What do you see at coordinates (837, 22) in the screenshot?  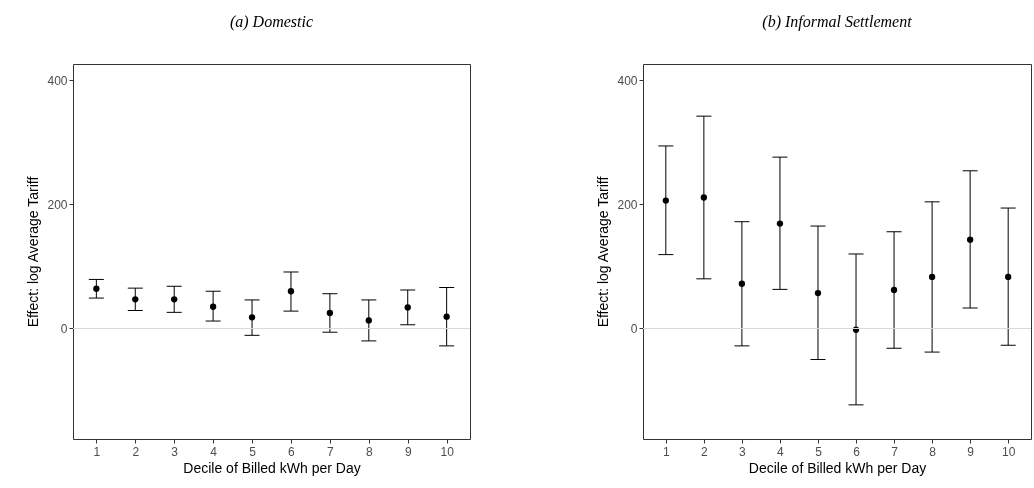 I see `chart-title: (b) Informal Settlement` at bounding box center [837, 22].